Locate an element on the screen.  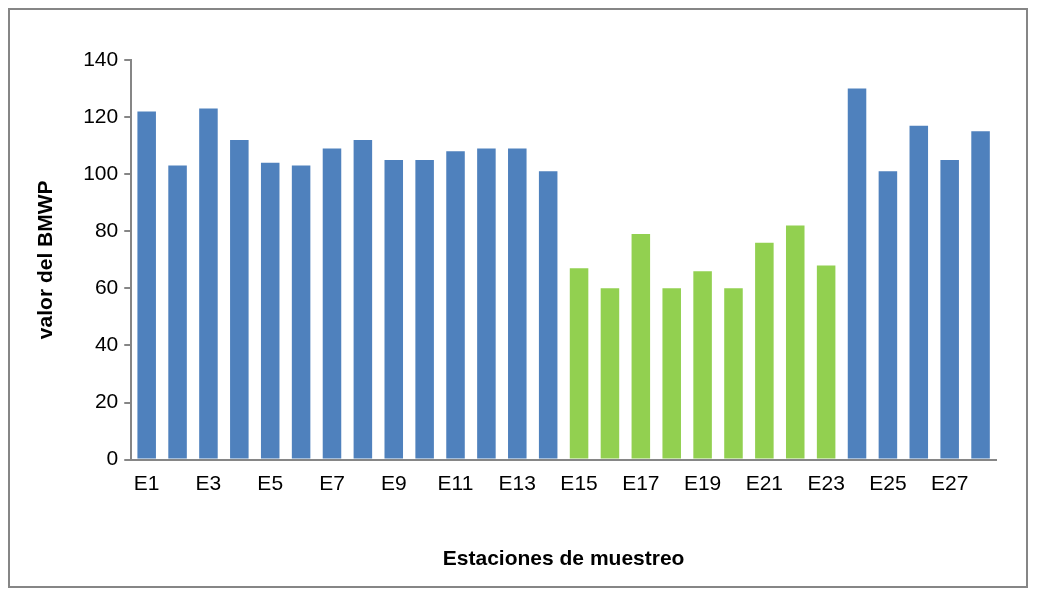
y-tick-label: 60 is located at coordinates (106, 287).